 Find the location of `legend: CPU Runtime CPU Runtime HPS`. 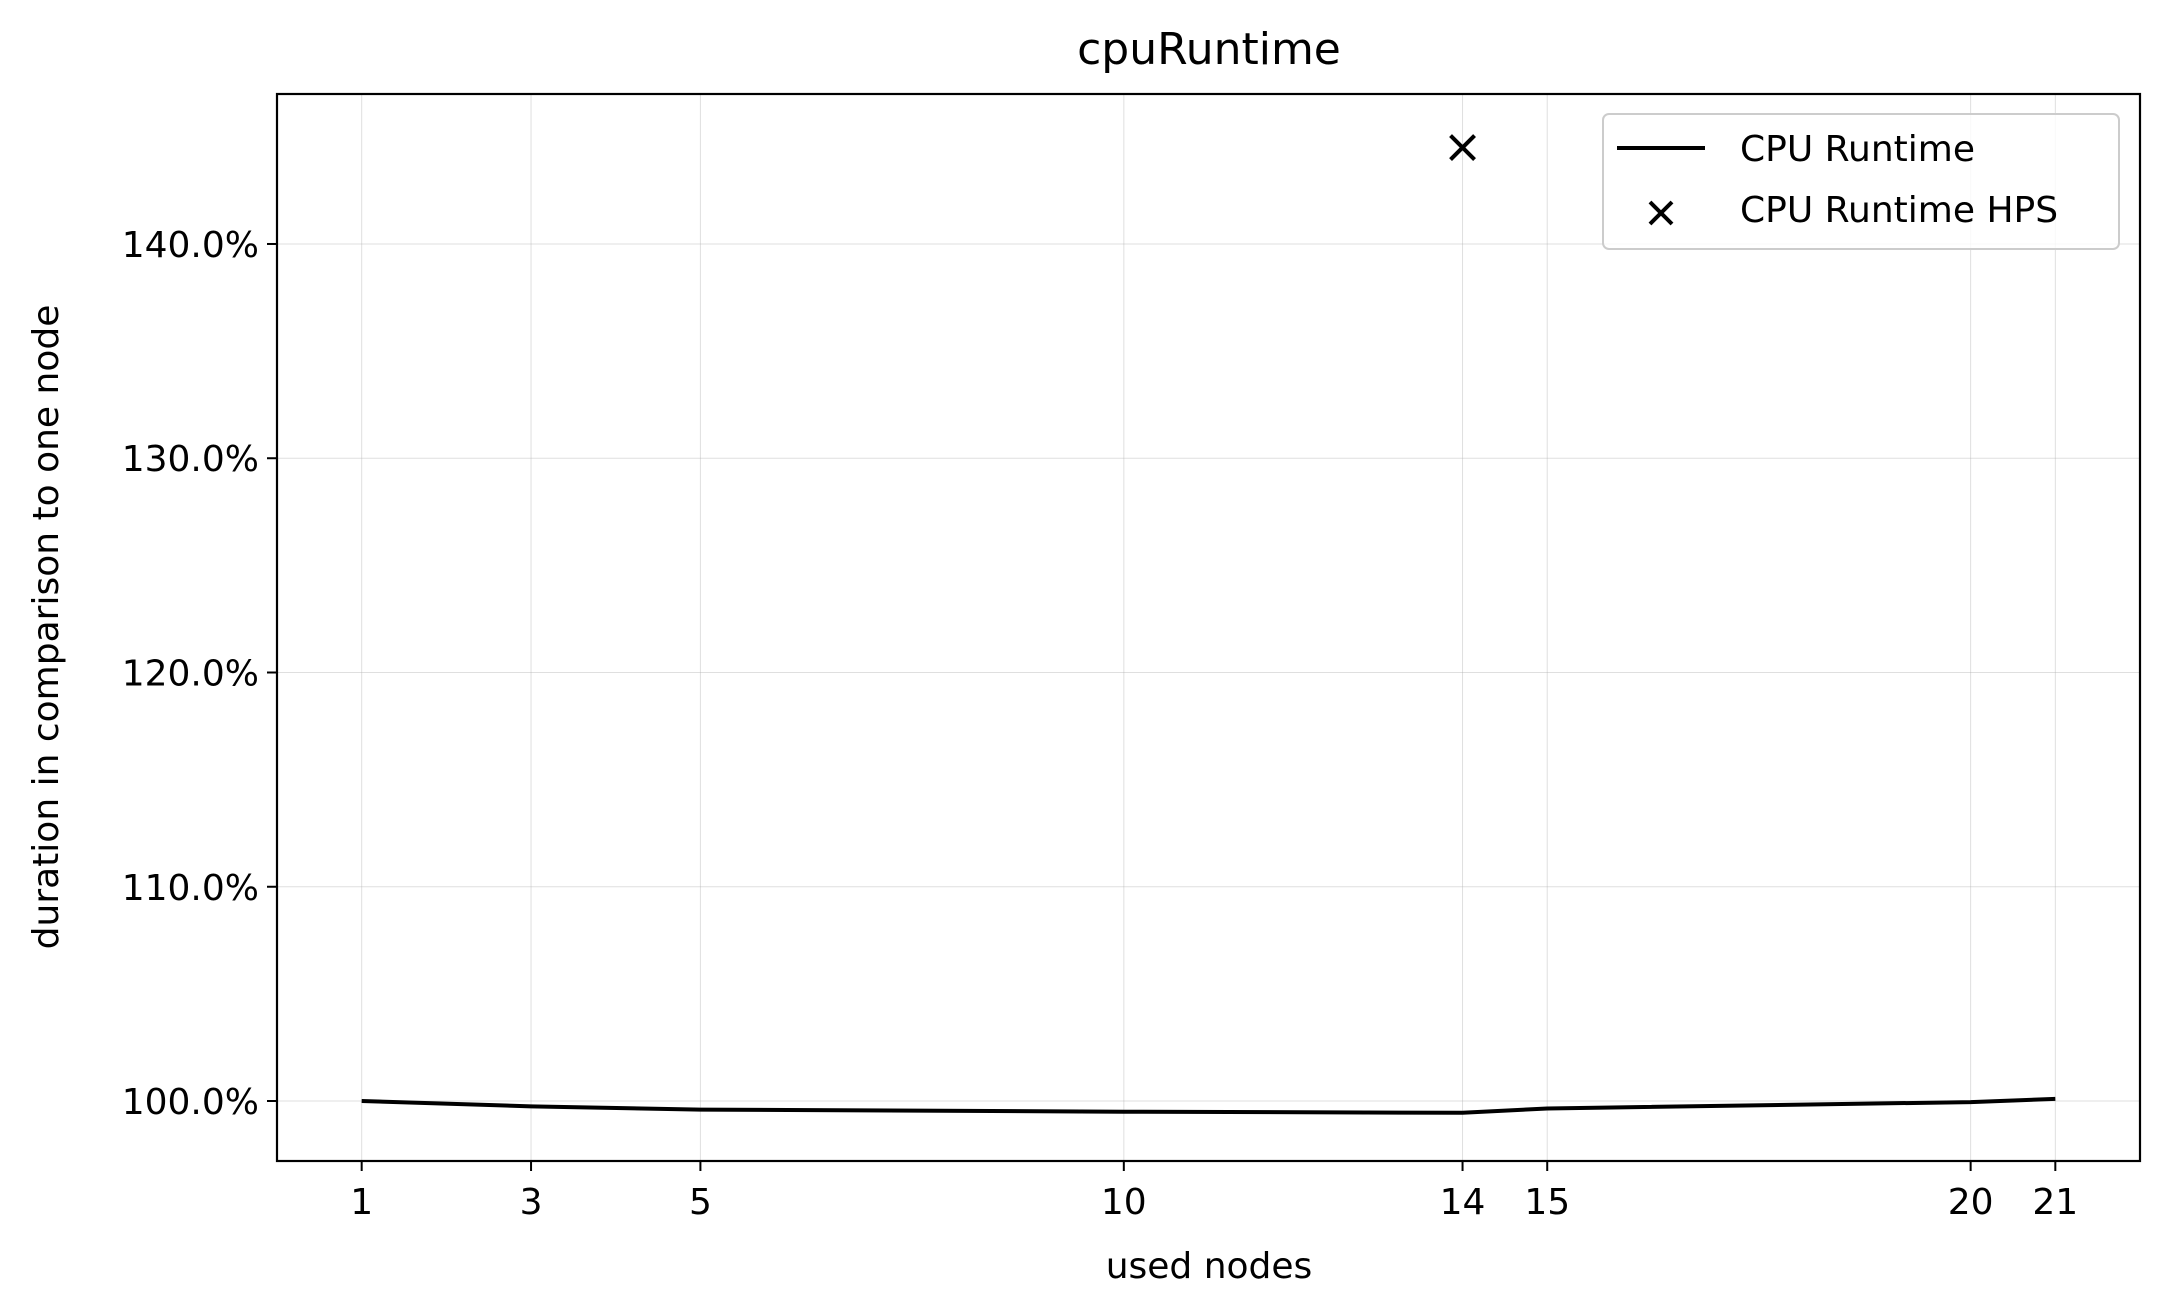

legend: CPU Runtime CPU Runtime HPS is located at coordinates (1861, 181).